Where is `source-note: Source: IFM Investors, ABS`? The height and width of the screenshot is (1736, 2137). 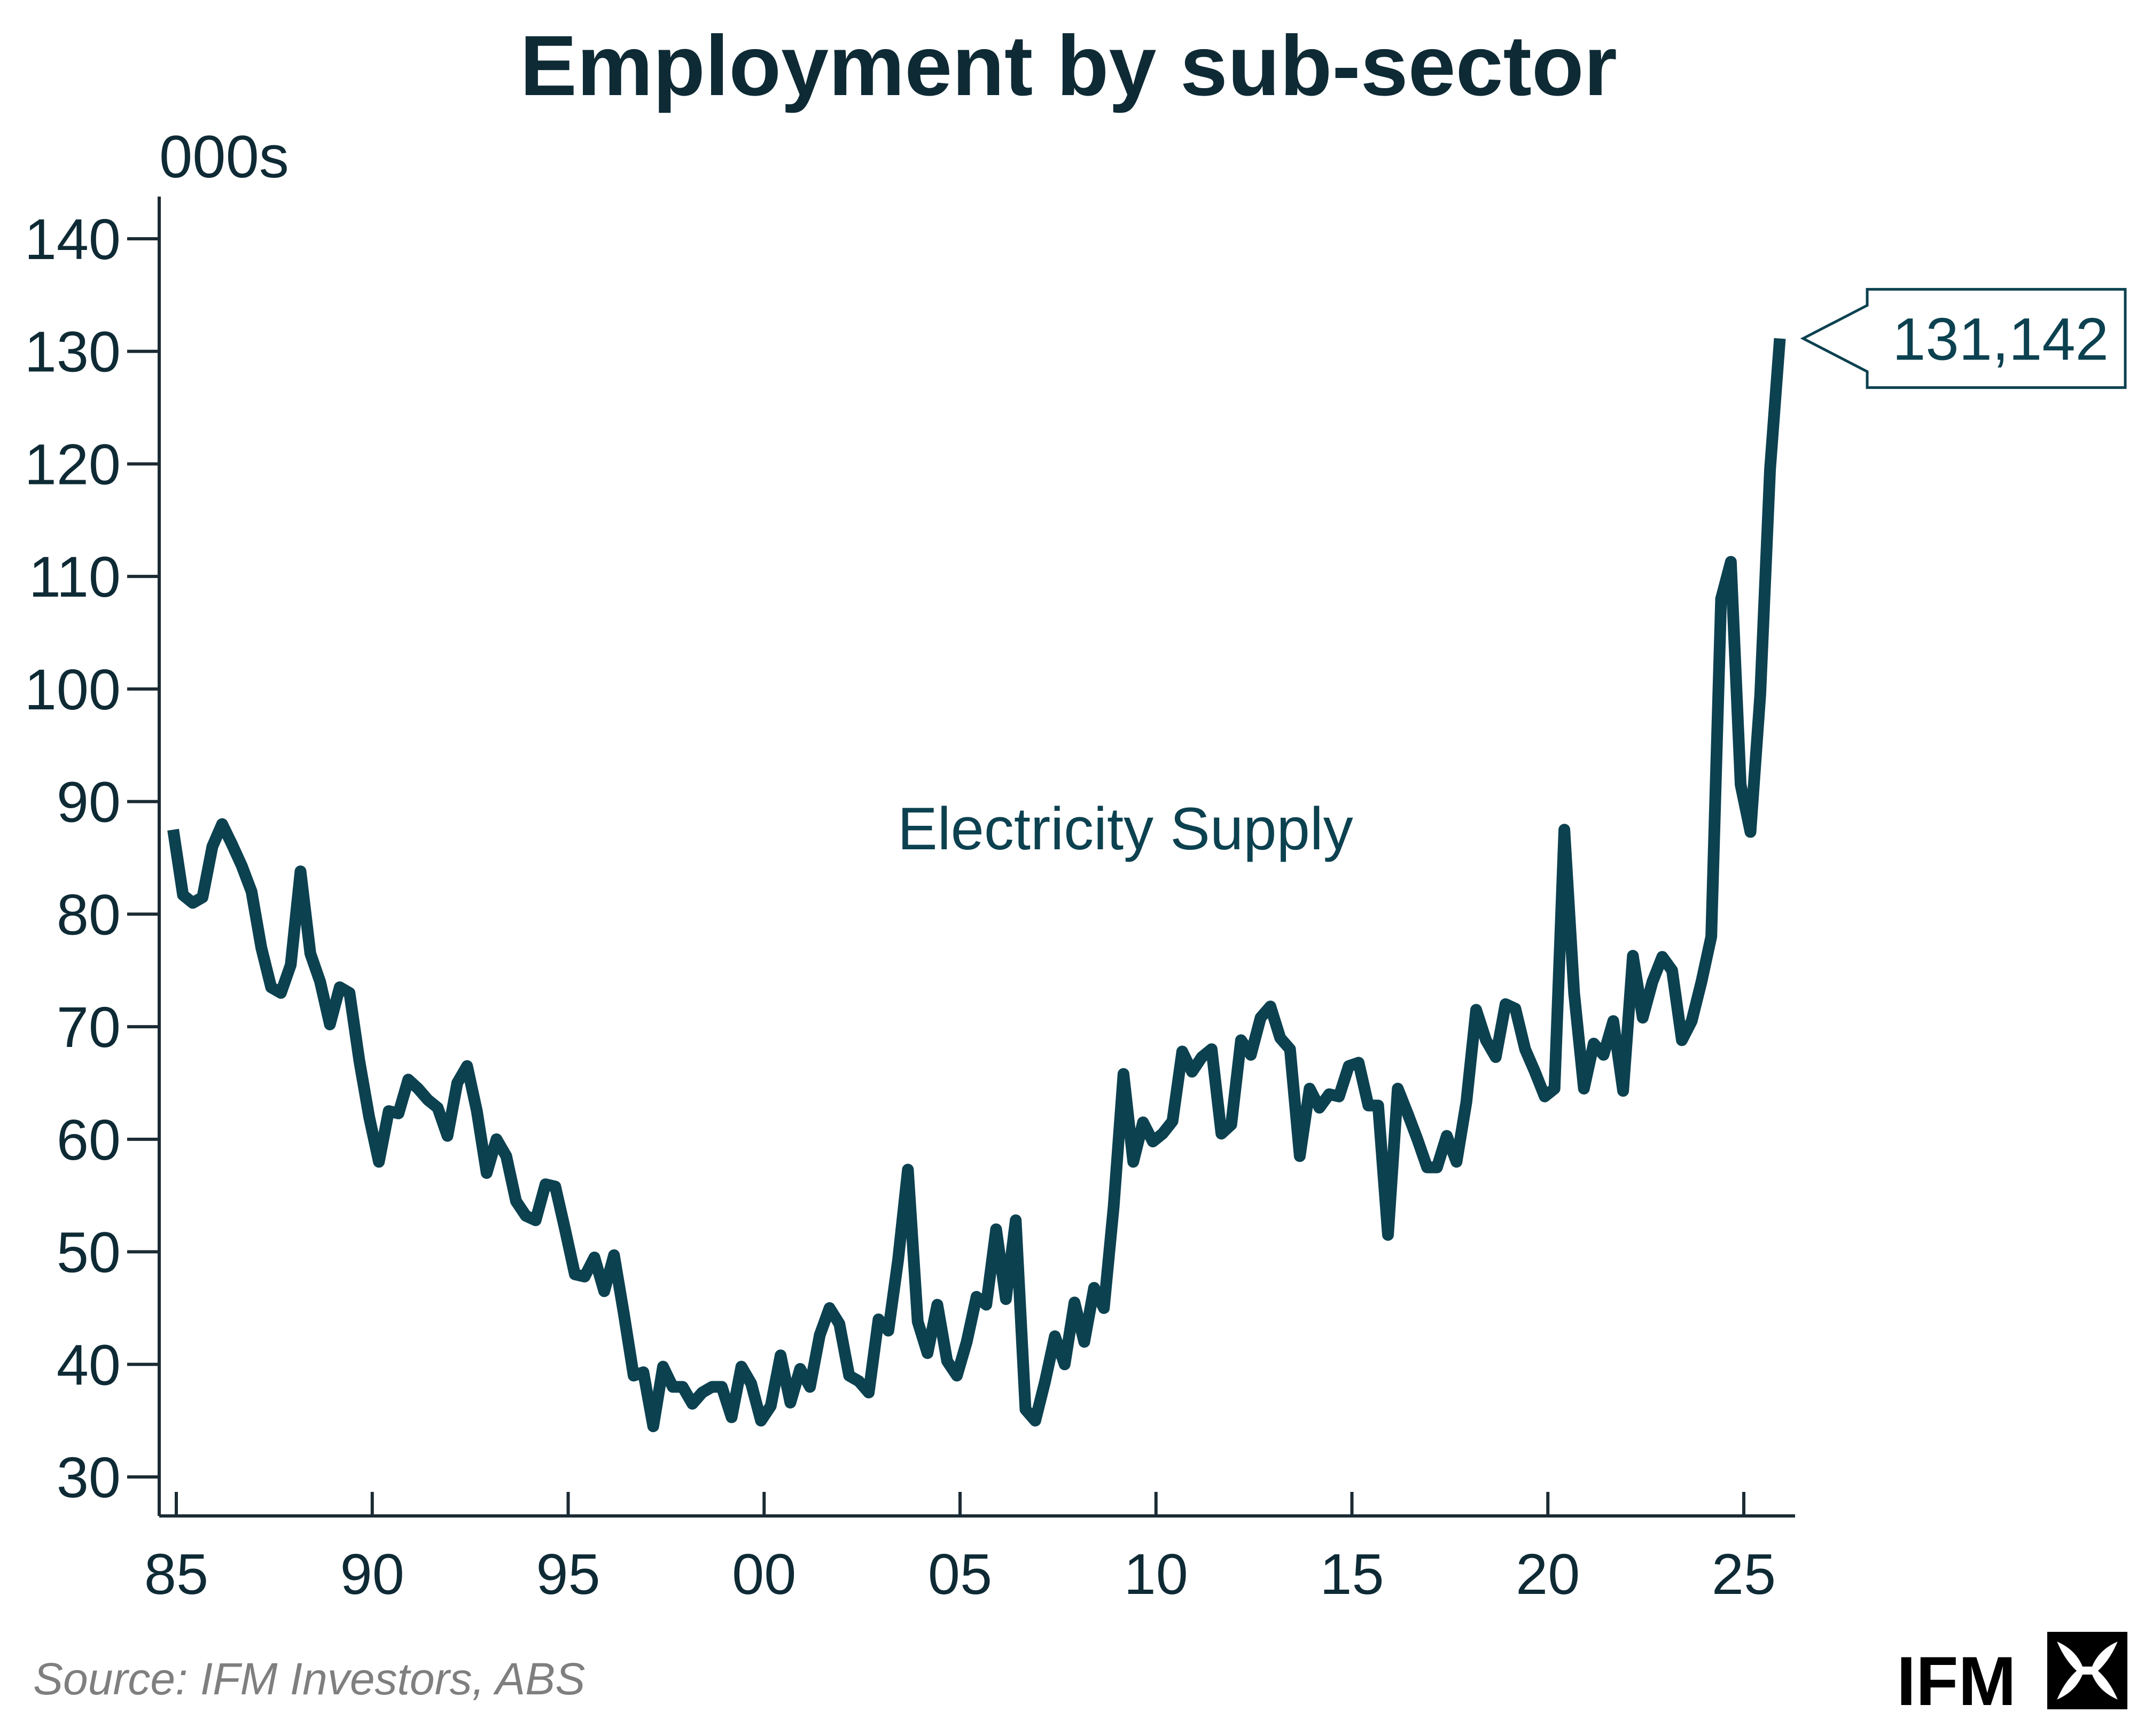 source-note: Source: IFM Investors, ABS is located at coordinates (309, 1679).